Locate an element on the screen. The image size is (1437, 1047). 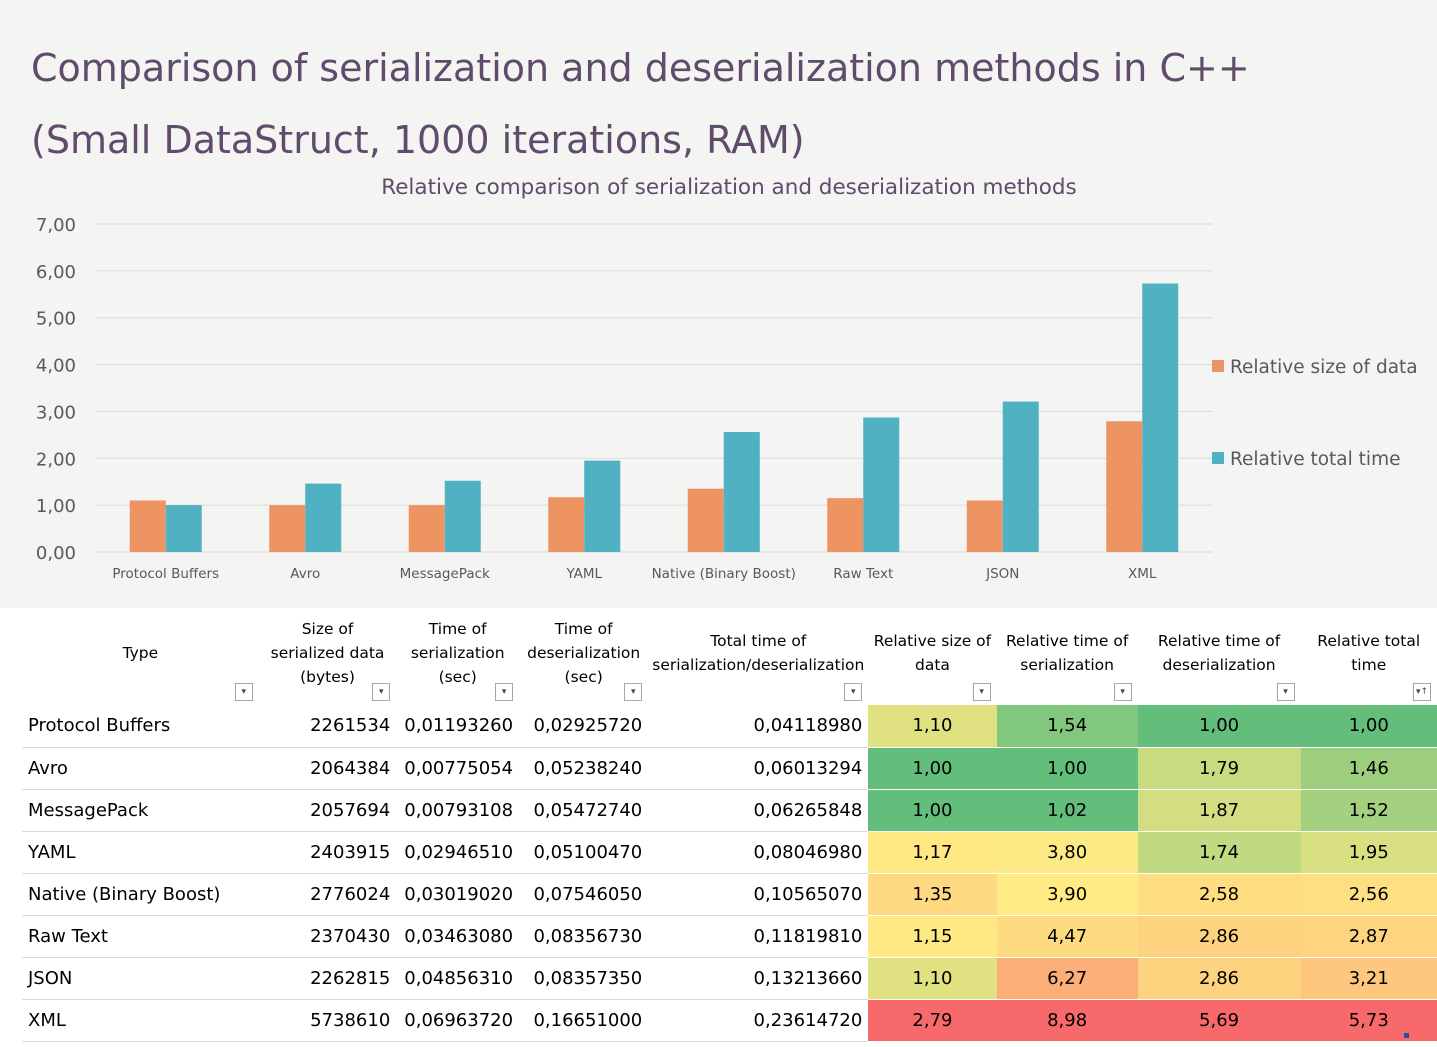
y-tick-label: 5,00 is located at coordinates (56, 319).